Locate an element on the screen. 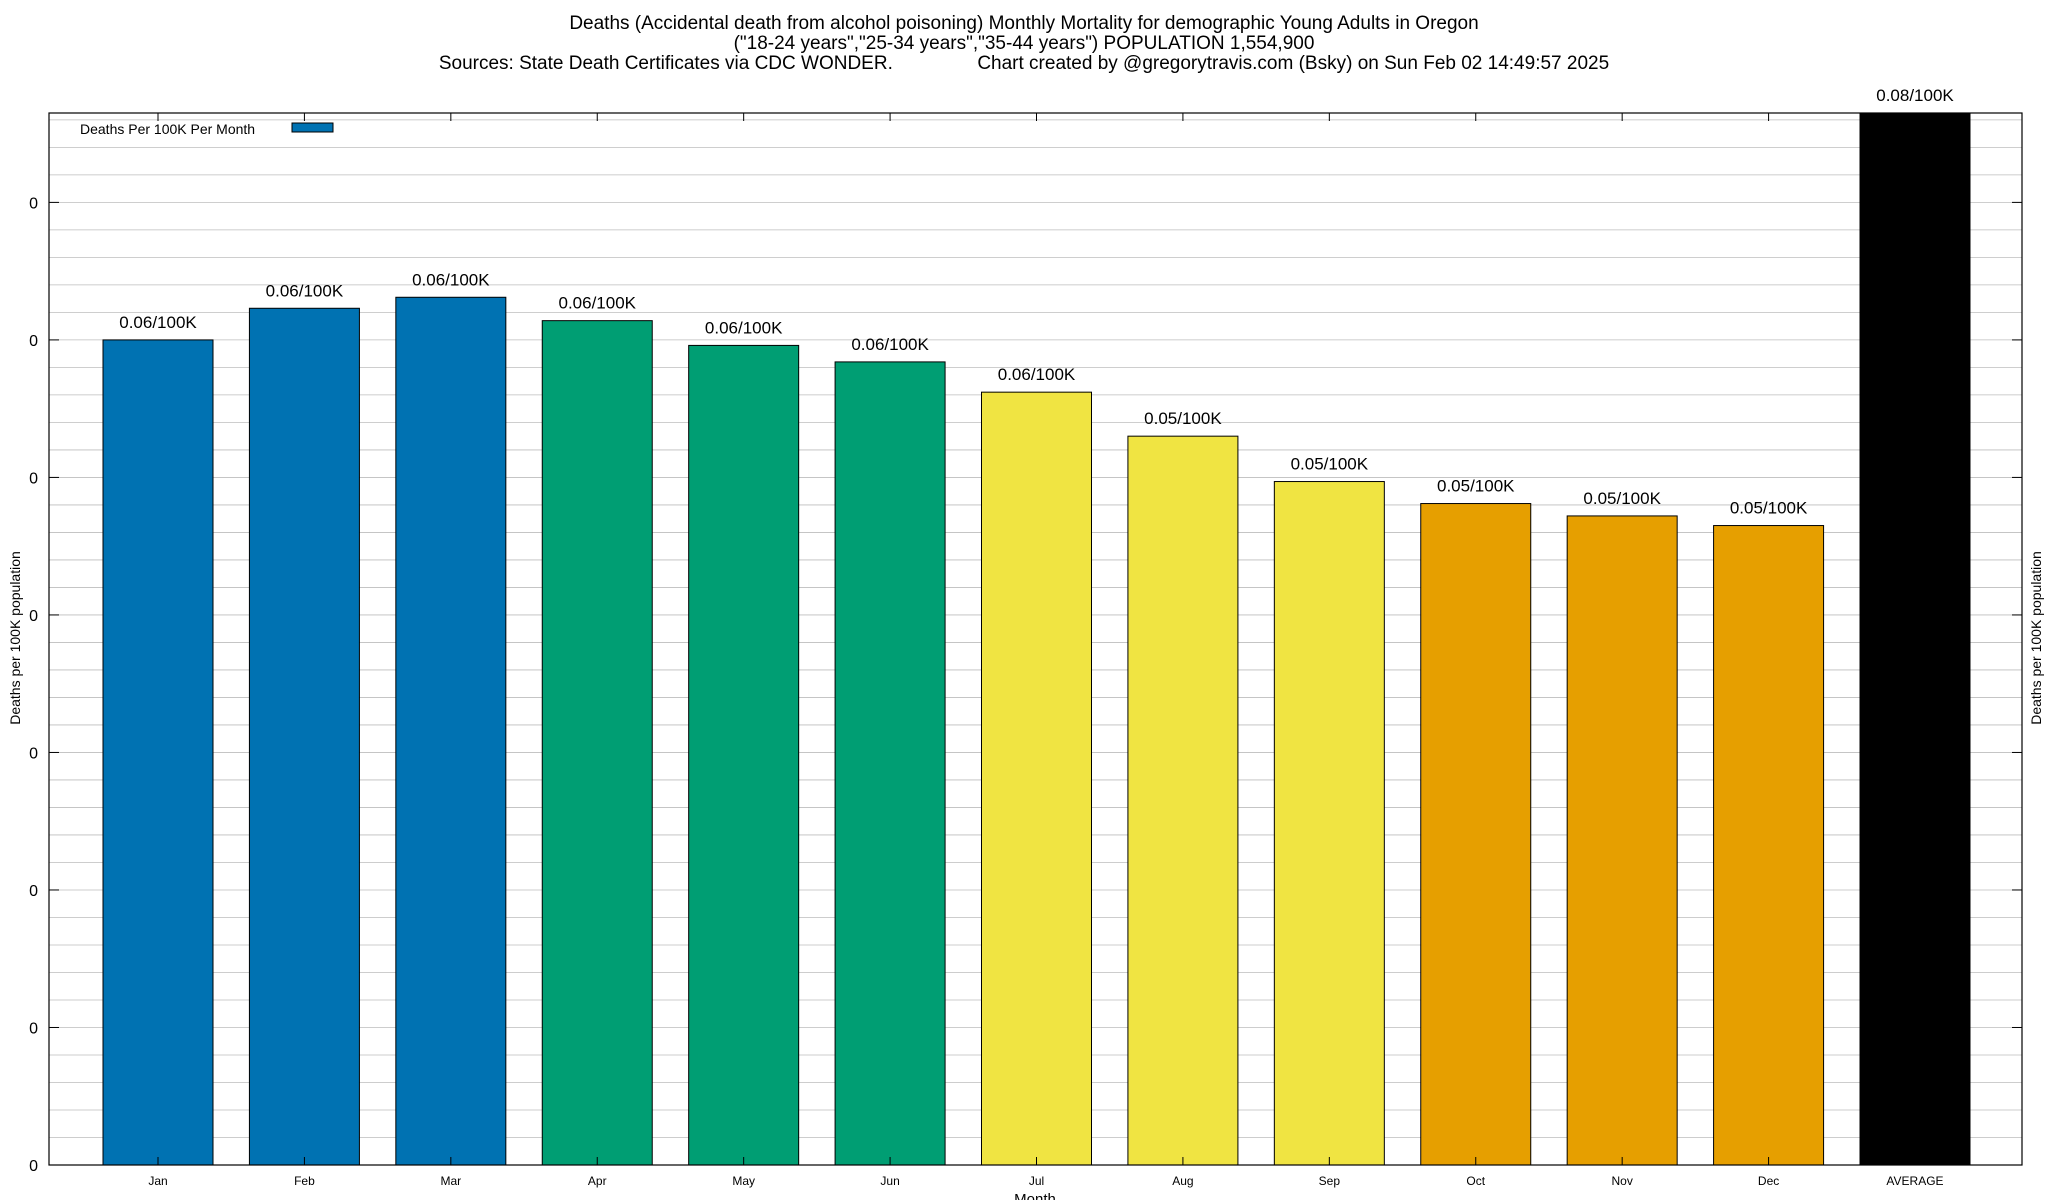  bar-mar is located at coordinates (451, 731).